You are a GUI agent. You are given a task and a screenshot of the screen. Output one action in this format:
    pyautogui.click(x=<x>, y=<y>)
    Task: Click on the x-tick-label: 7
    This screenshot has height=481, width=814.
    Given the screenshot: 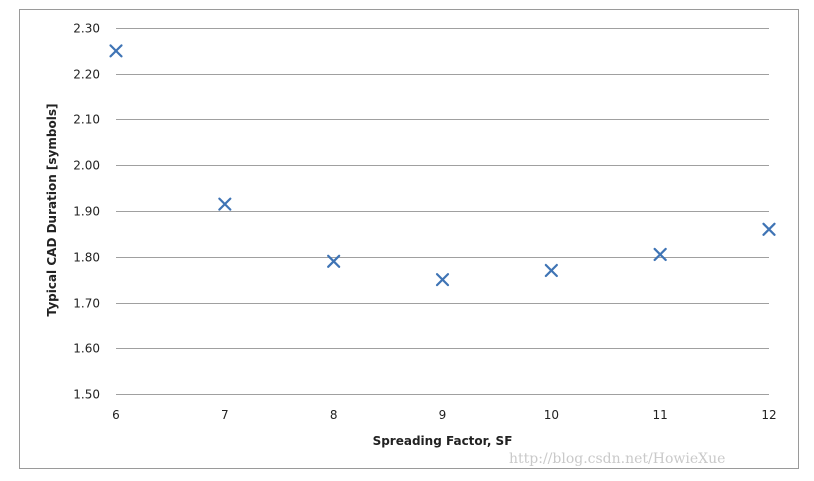 What is the action you would take?
    pyautogui.click(x=225, y=415)
    